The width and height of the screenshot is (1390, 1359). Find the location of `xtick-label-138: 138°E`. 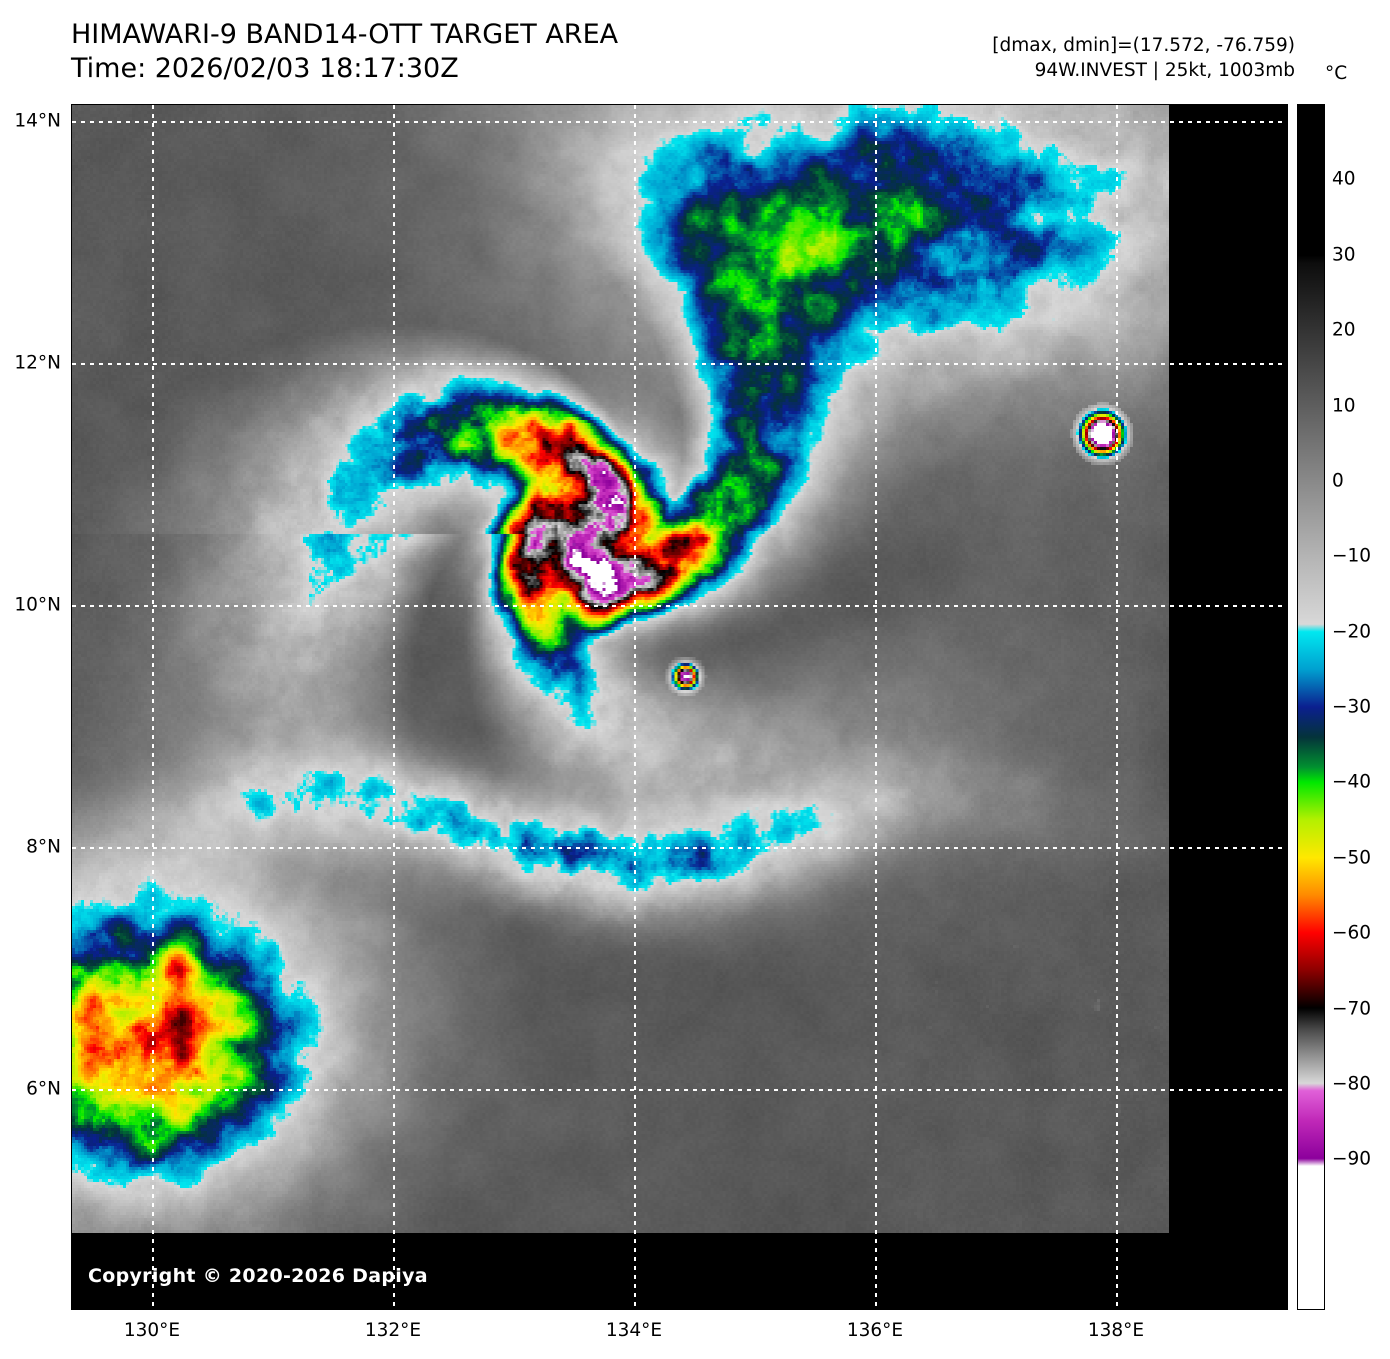

xtick-label-138: 138°E is located at coordinates (1116, 1330).